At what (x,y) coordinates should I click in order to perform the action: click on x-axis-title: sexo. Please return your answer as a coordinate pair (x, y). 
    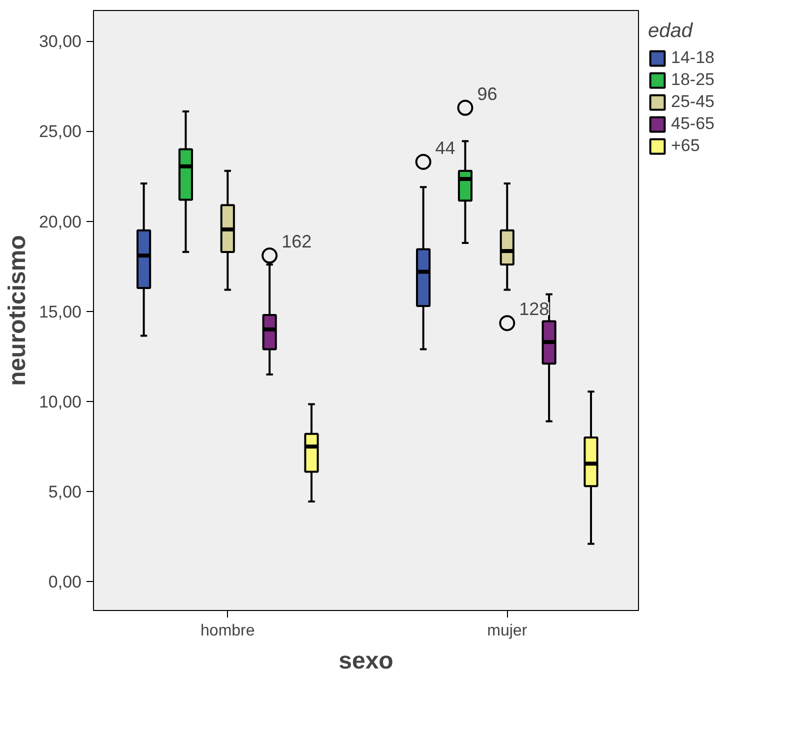
    Looking at the image, I should click on (366, 661).